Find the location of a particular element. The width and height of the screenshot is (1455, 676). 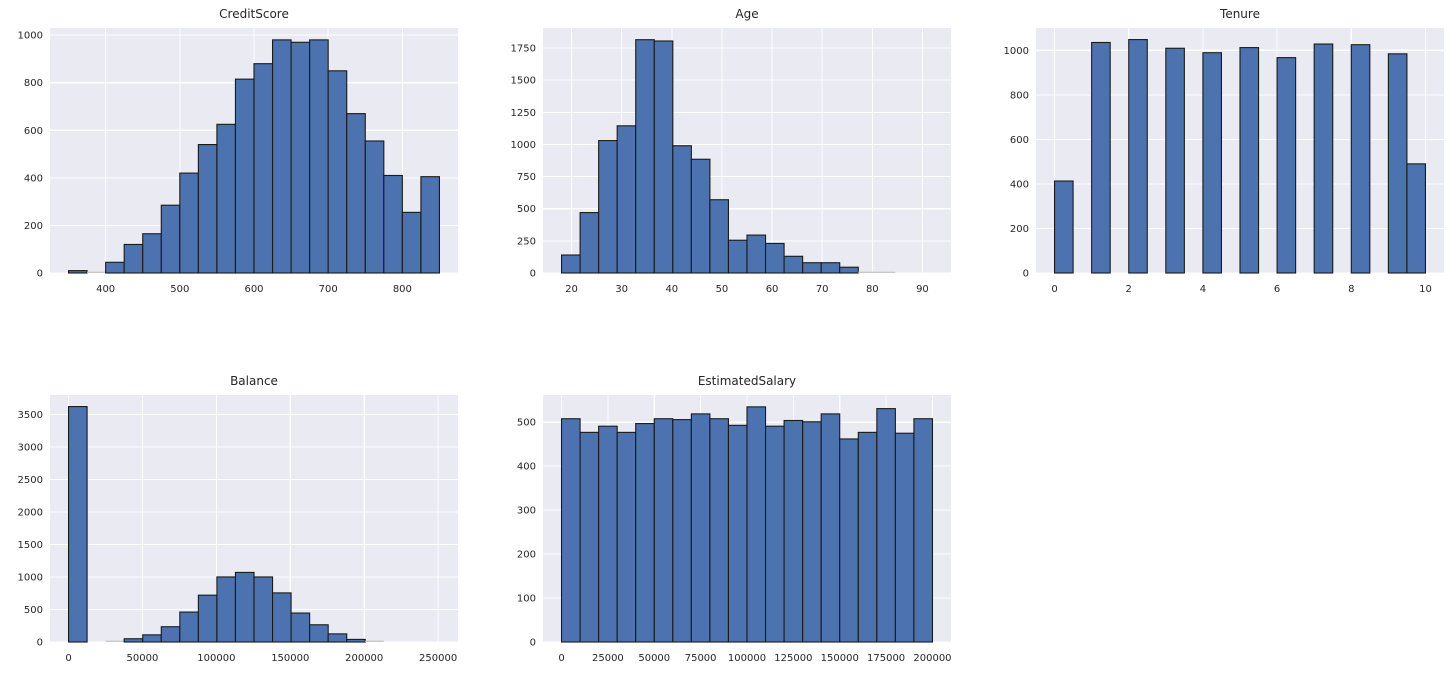

y-tick-label: 600 is located at coordinates (33, 131).